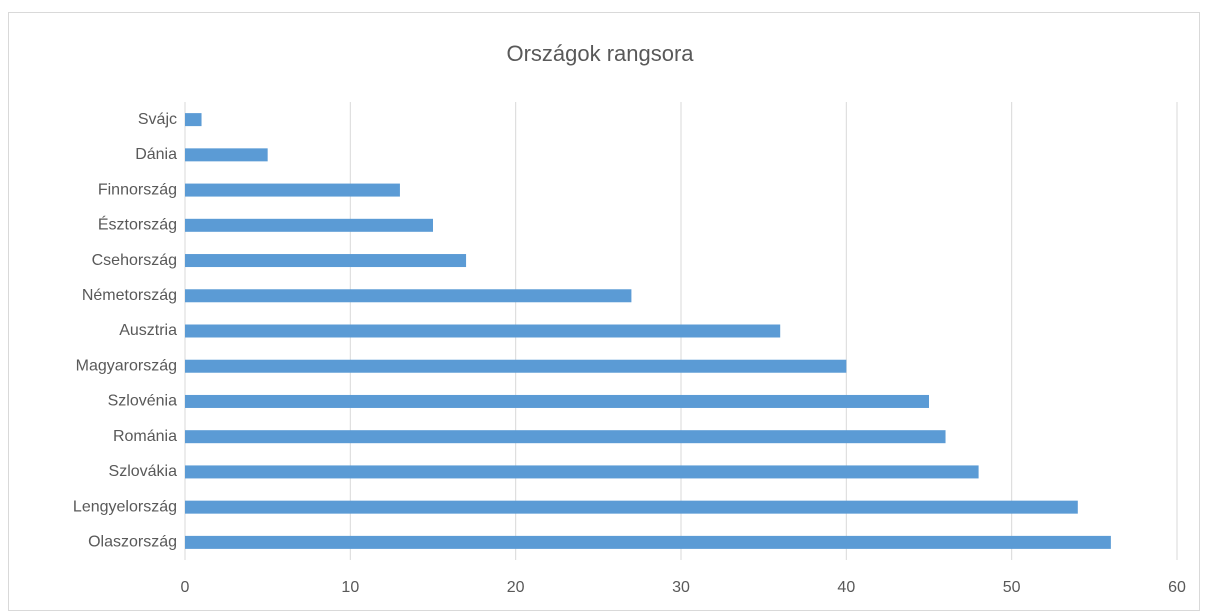 The image size is (1208, 615). What do you see at coordinates (126, 365) in the screenshot?
I see `y-tick-label: Magyarország` at bounding box center [126, 365].